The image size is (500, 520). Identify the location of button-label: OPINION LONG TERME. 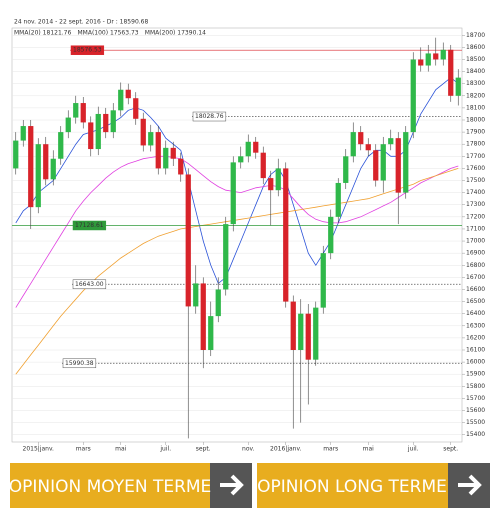
(352, 487).